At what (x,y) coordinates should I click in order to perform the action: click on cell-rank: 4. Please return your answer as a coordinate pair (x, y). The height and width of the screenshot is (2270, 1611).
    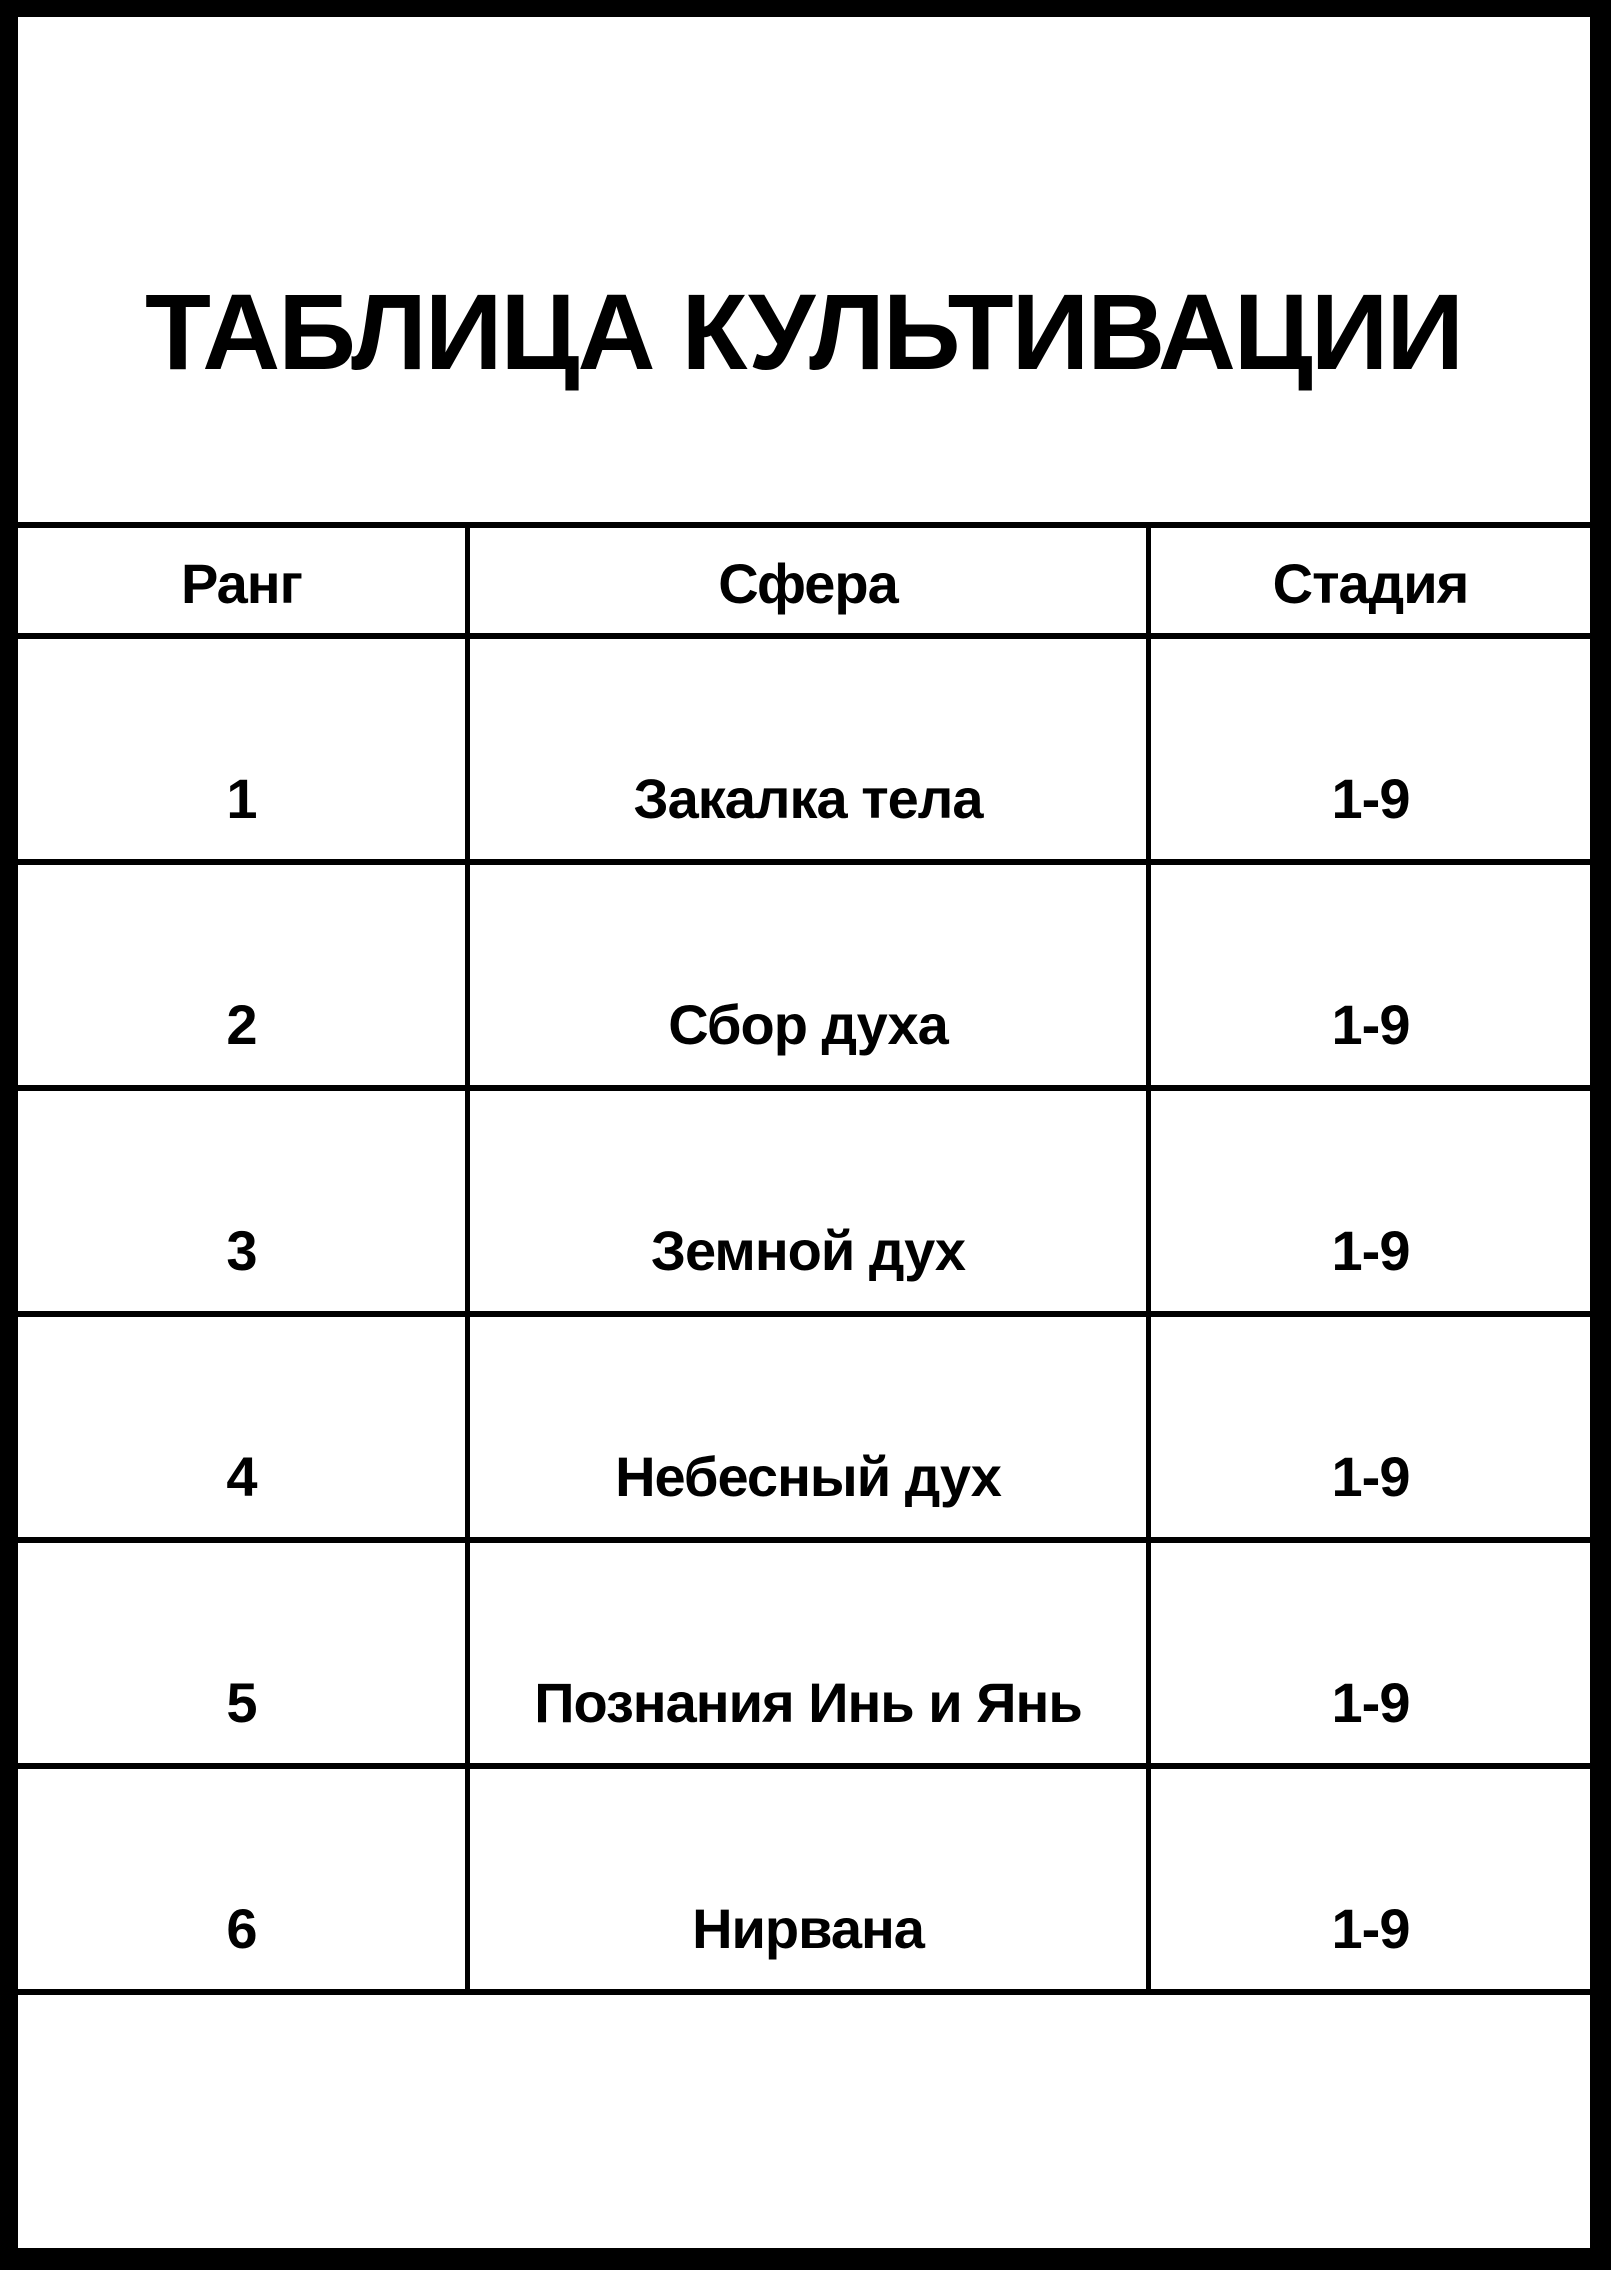
    Looking at the image, I should click on (241, 1477).